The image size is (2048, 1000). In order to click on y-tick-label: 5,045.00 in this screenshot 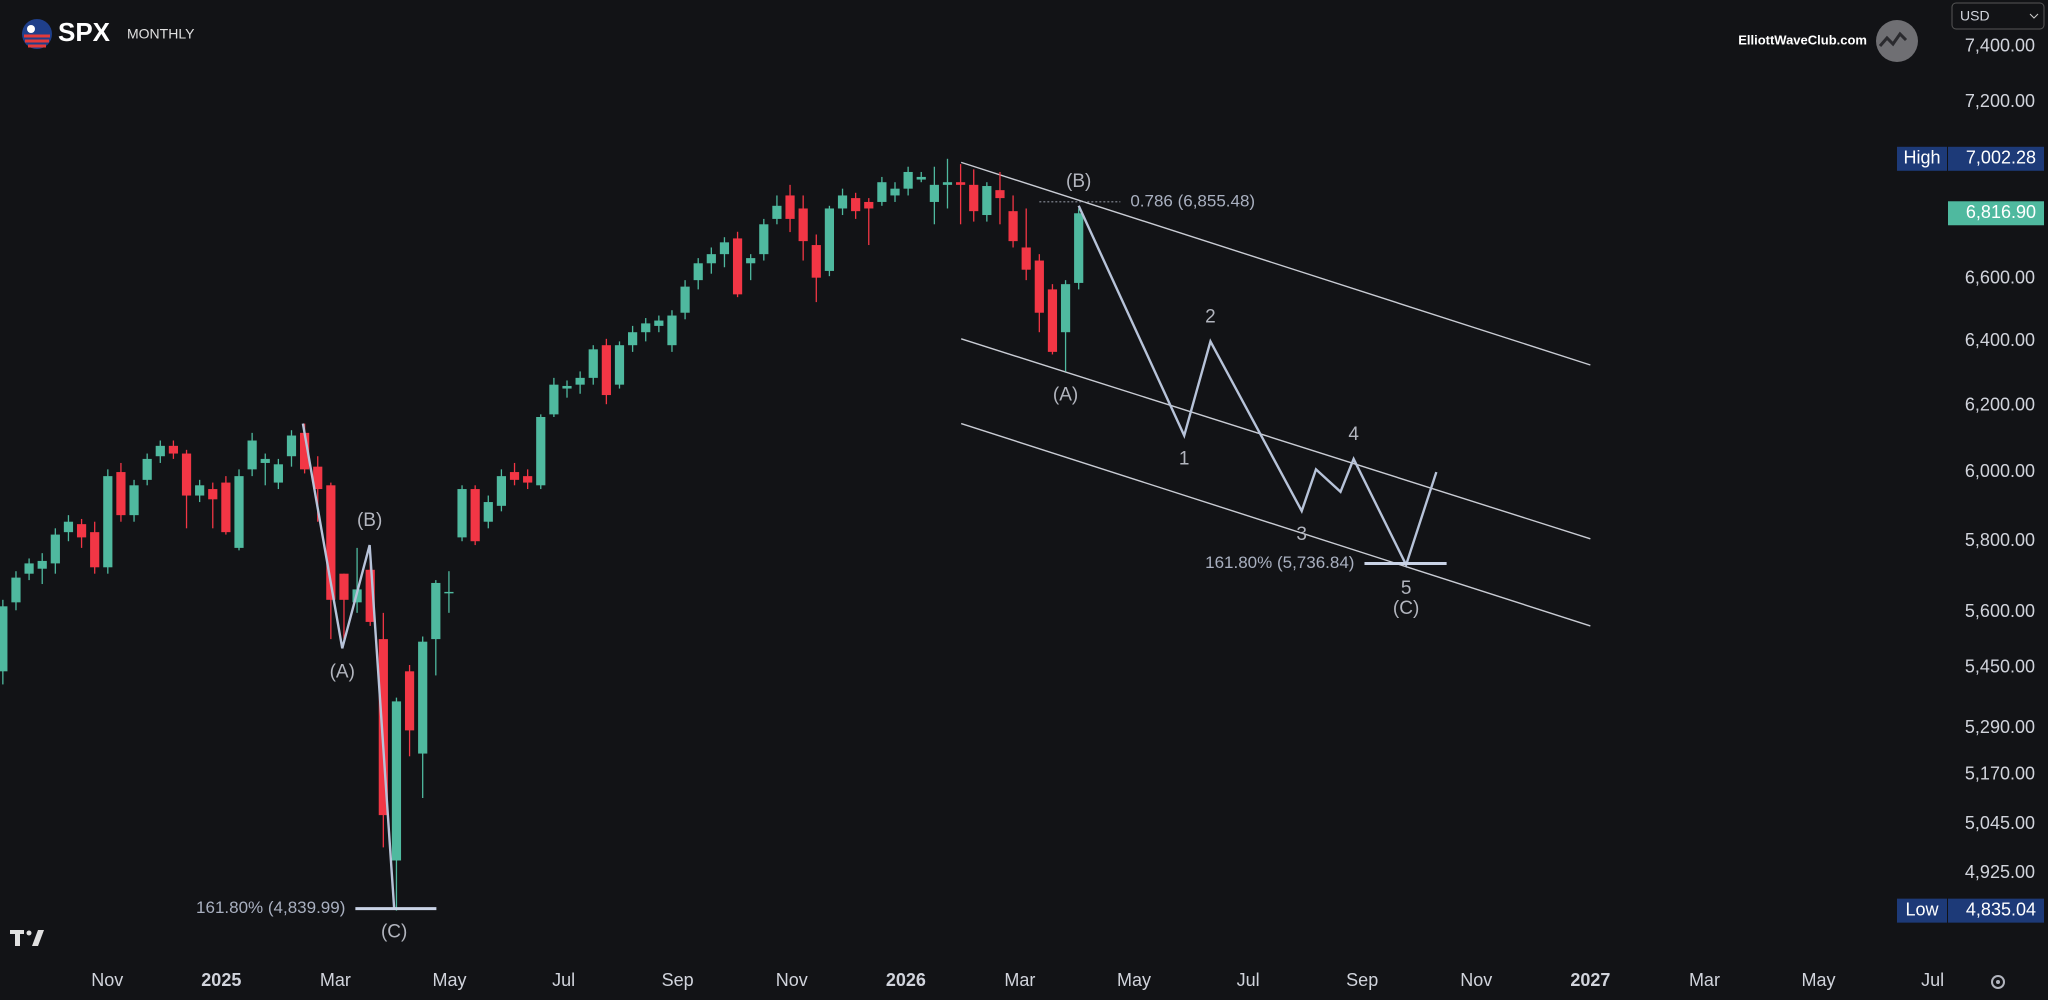, I will do `click(2000, 823)`.